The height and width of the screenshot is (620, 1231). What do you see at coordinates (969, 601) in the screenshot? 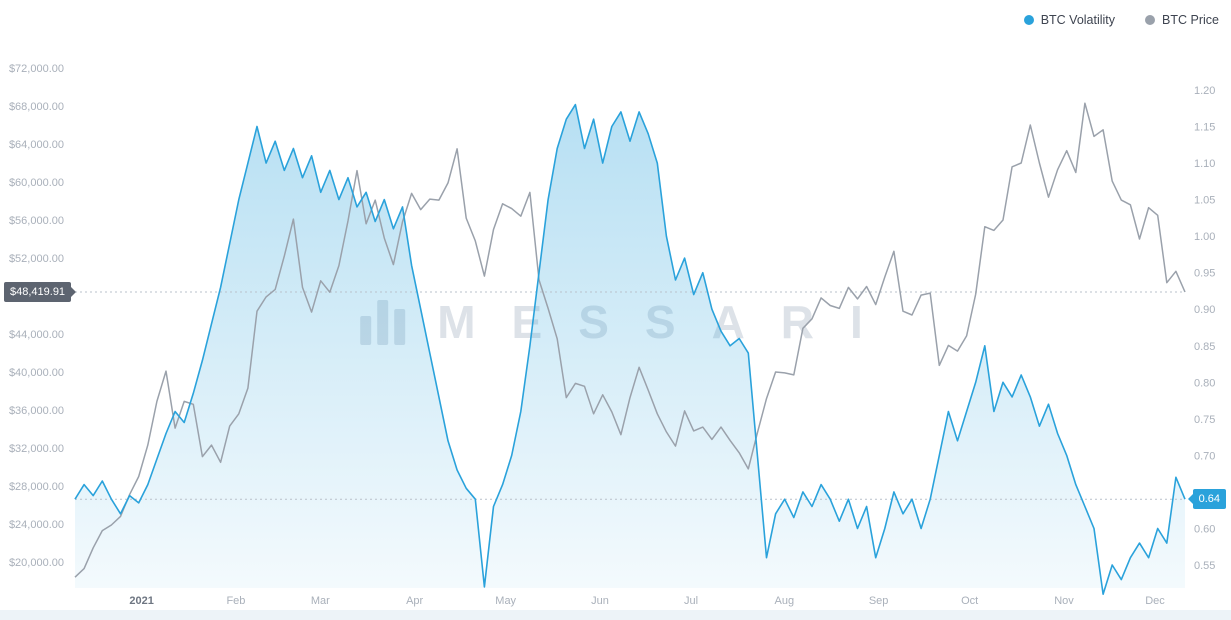
I see `svg-text: Oct` at bounding box center [969, 601].